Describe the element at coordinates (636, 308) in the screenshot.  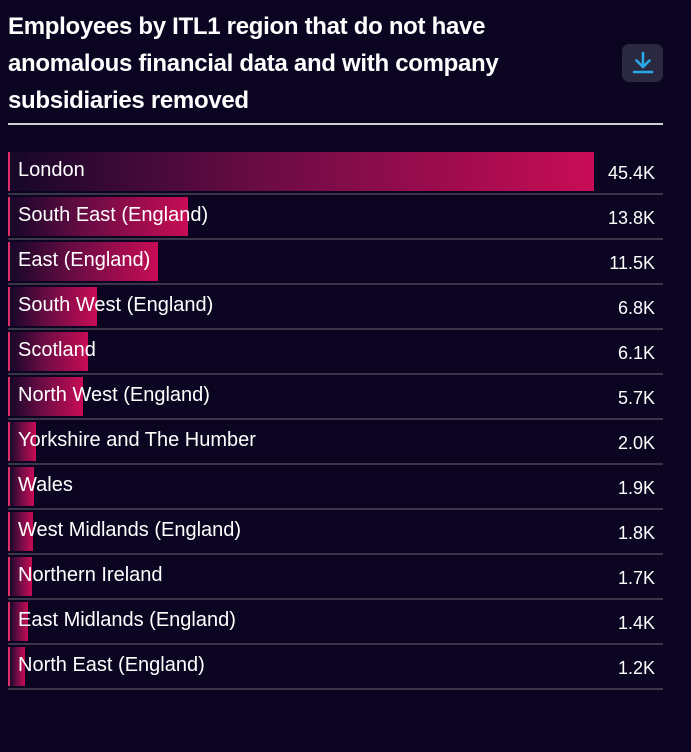
I see `bar-value-label: 6.8K` at that location.